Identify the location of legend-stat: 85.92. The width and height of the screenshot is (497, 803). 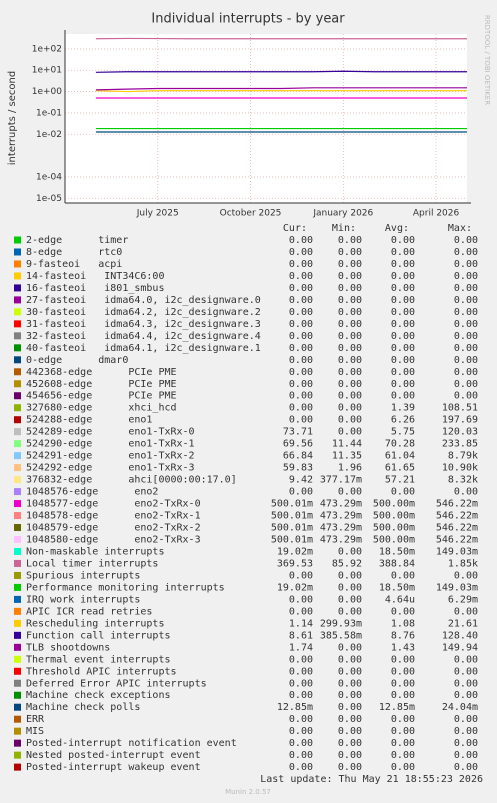
(347, 563).